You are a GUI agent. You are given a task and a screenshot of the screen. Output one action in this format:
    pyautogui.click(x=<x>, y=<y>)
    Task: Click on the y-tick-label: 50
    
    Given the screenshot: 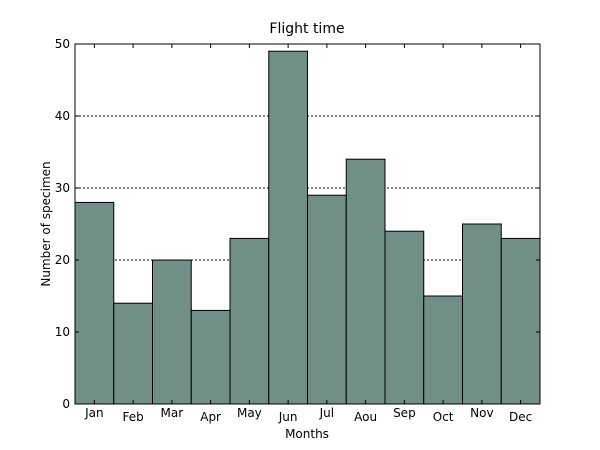 What is the action you would take?
    pyautogui.click(x=62, y=44)
    